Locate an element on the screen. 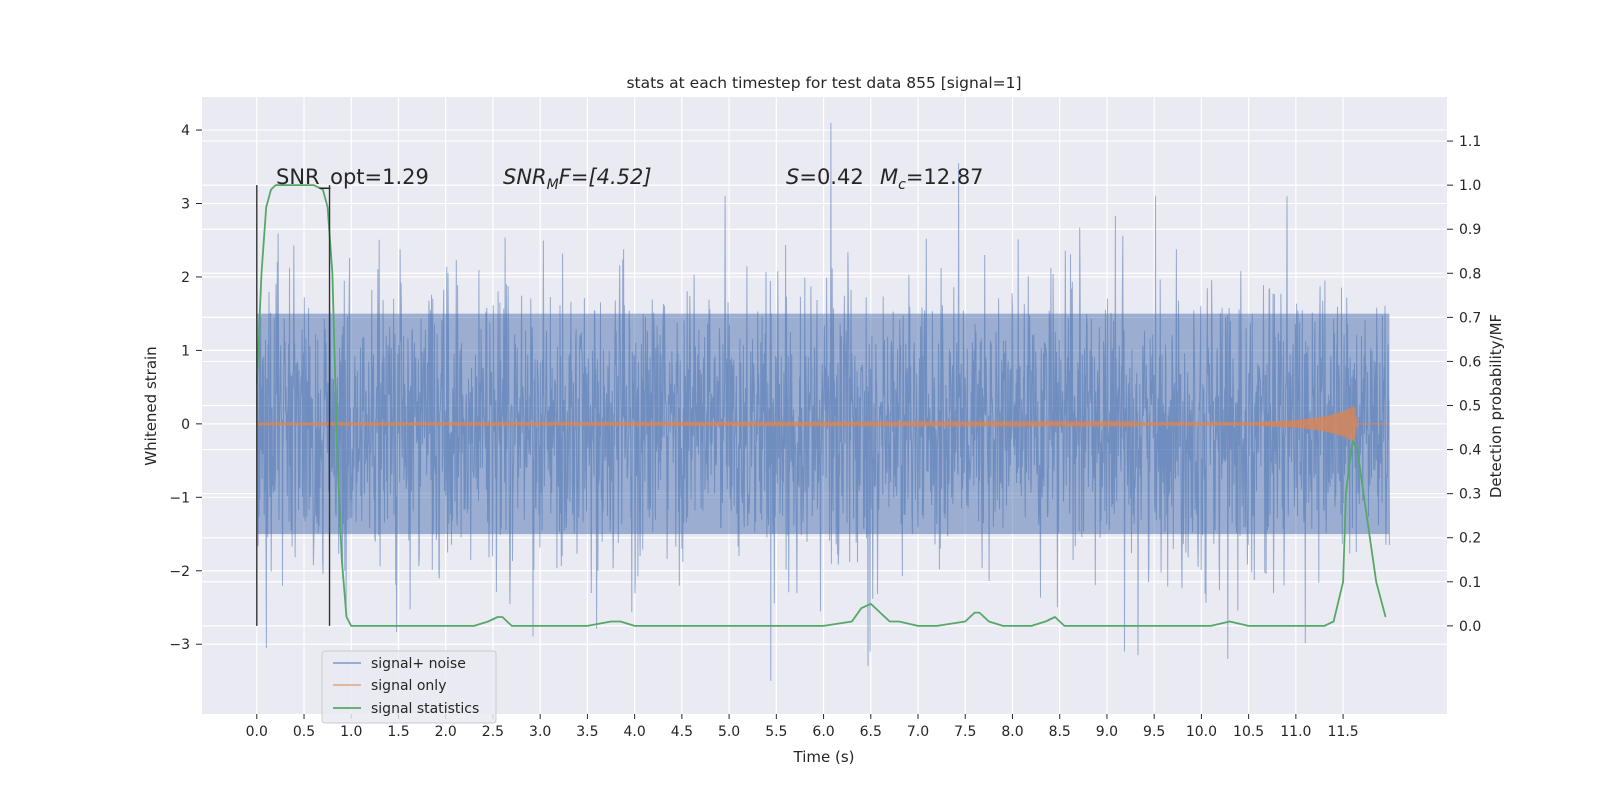  y-tick-label-right: 0.8 is located at coordinates (1470, 274).